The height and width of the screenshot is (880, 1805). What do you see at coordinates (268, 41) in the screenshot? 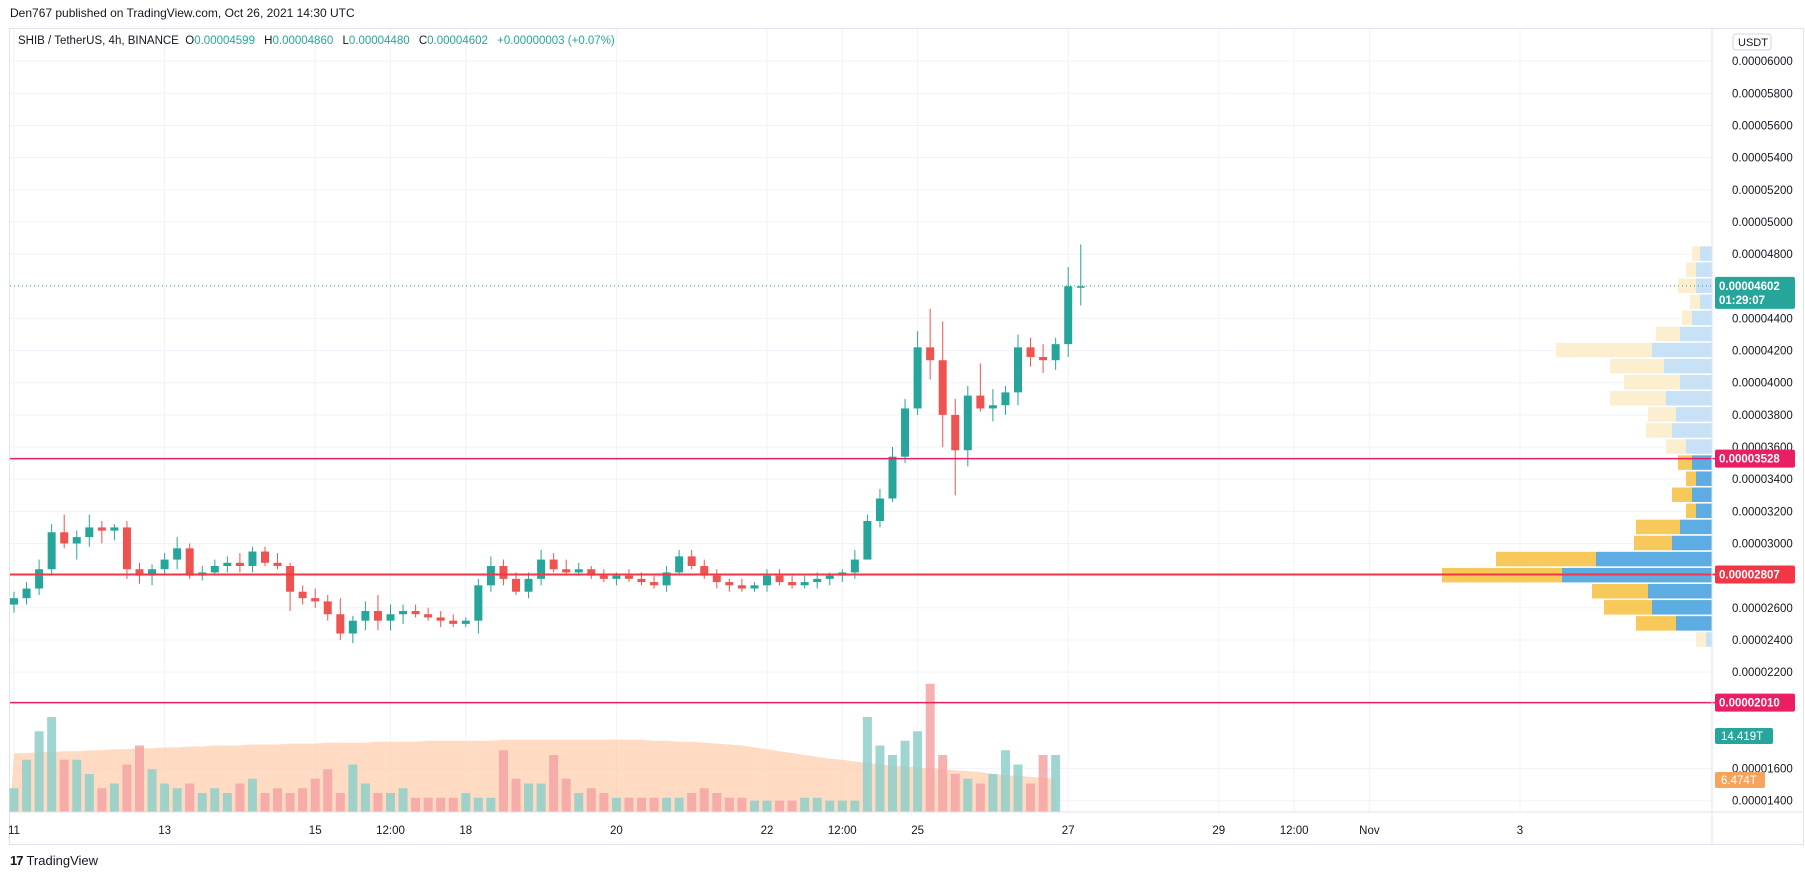
I see `high-key: H` at bounding box center [268, 41].